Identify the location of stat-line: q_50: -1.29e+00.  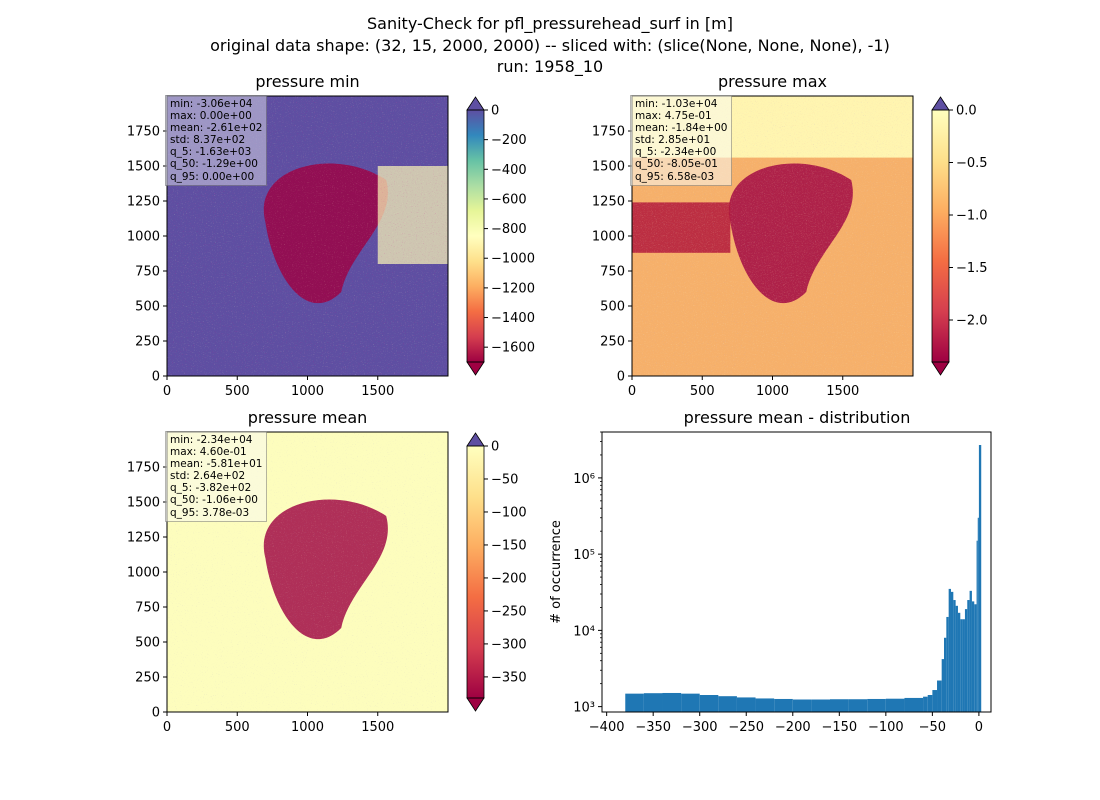
(214, 164).